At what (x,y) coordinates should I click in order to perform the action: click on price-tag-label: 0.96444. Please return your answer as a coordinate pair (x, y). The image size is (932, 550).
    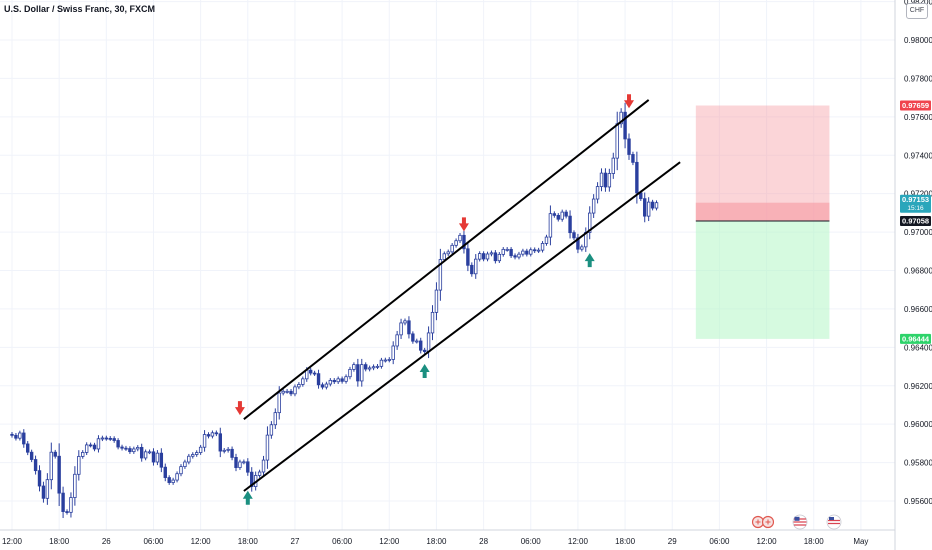
    Looking at the image, I should click on (916, 338).